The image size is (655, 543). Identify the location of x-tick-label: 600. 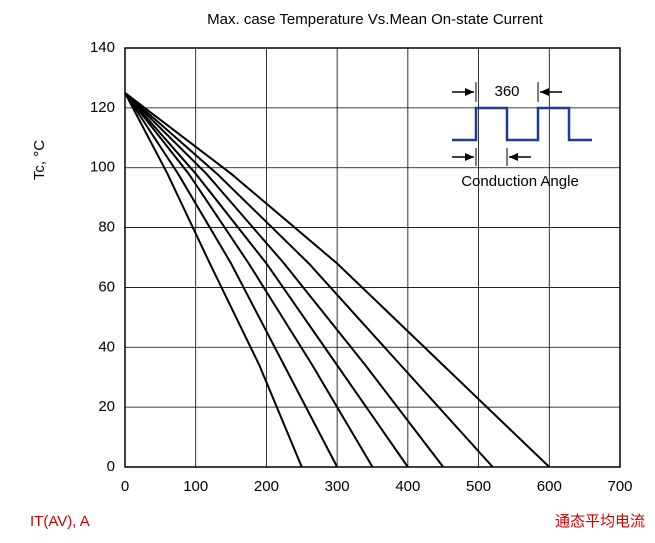
(549, 486).